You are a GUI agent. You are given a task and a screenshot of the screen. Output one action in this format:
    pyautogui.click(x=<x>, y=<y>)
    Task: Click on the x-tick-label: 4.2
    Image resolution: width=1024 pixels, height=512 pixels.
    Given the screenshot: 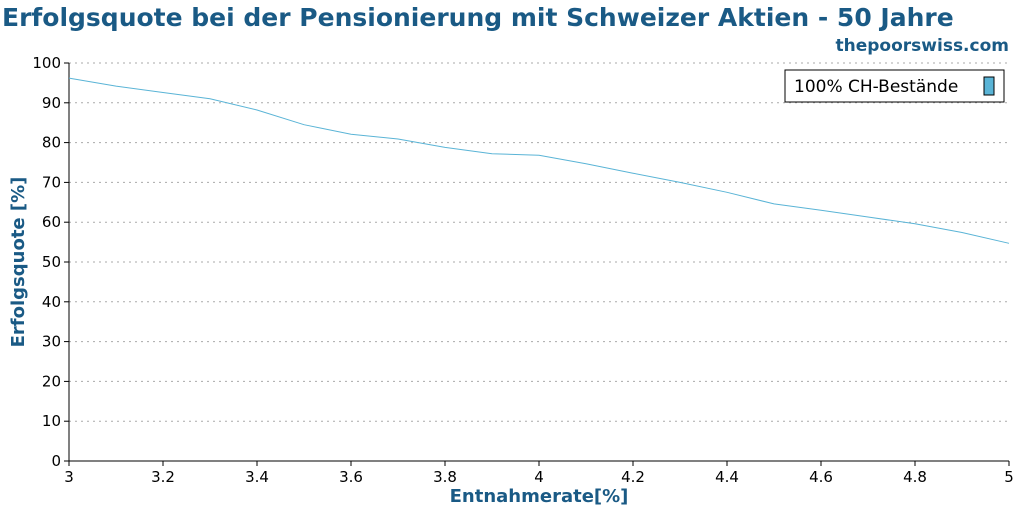 What is the action you would take?
    pyautogui.click(x=633, y=477)
    